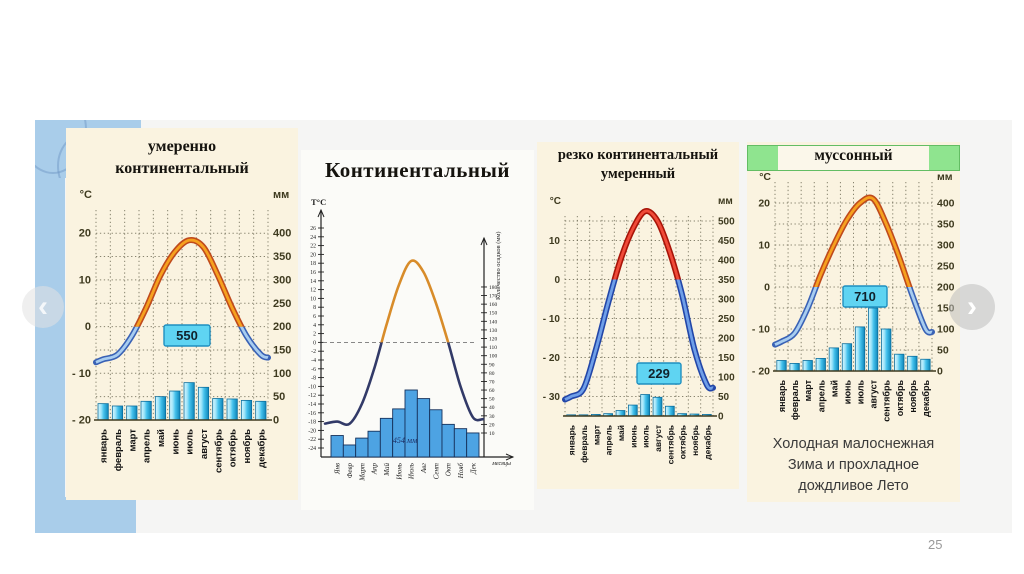  I want to click on precip-axis-tick-label: 0, so click(721, 417).